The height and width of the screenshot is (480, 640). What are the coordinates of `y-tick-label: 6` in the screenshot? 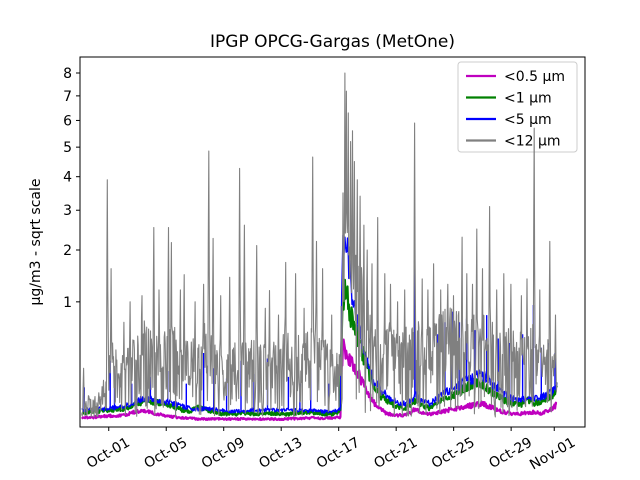 It's located at (67, 121).